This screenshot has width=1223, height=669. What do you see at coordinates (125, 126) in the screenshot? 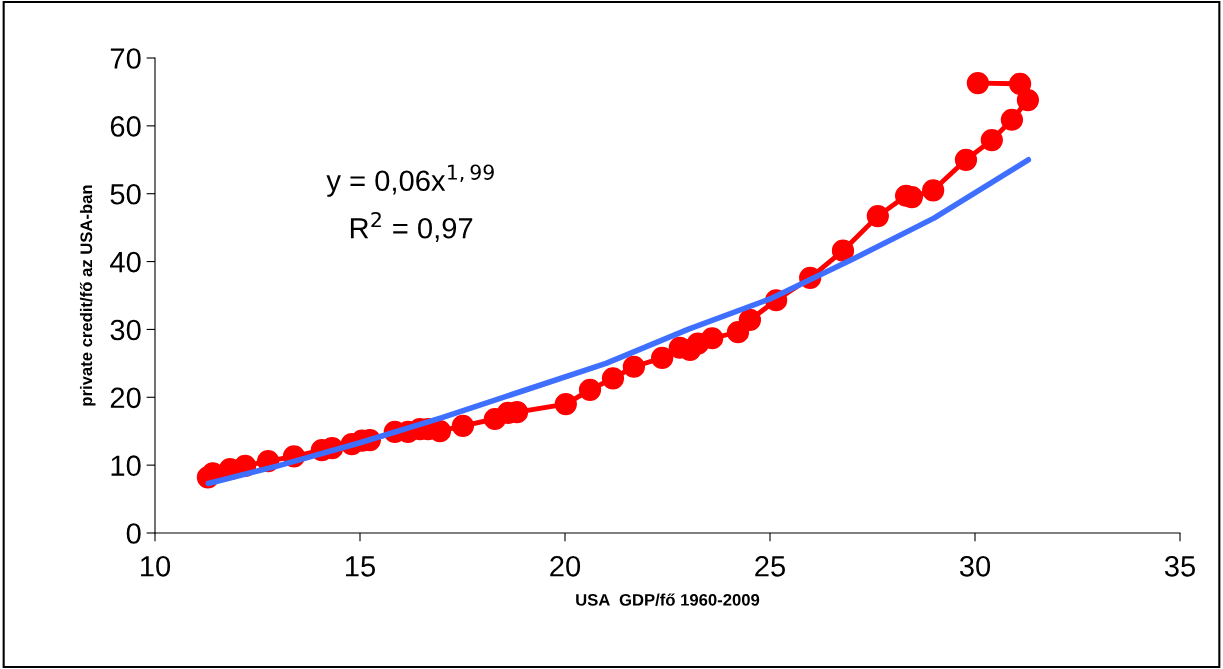
I see `y-tick-label: 60` at bounding box center [125, 126].